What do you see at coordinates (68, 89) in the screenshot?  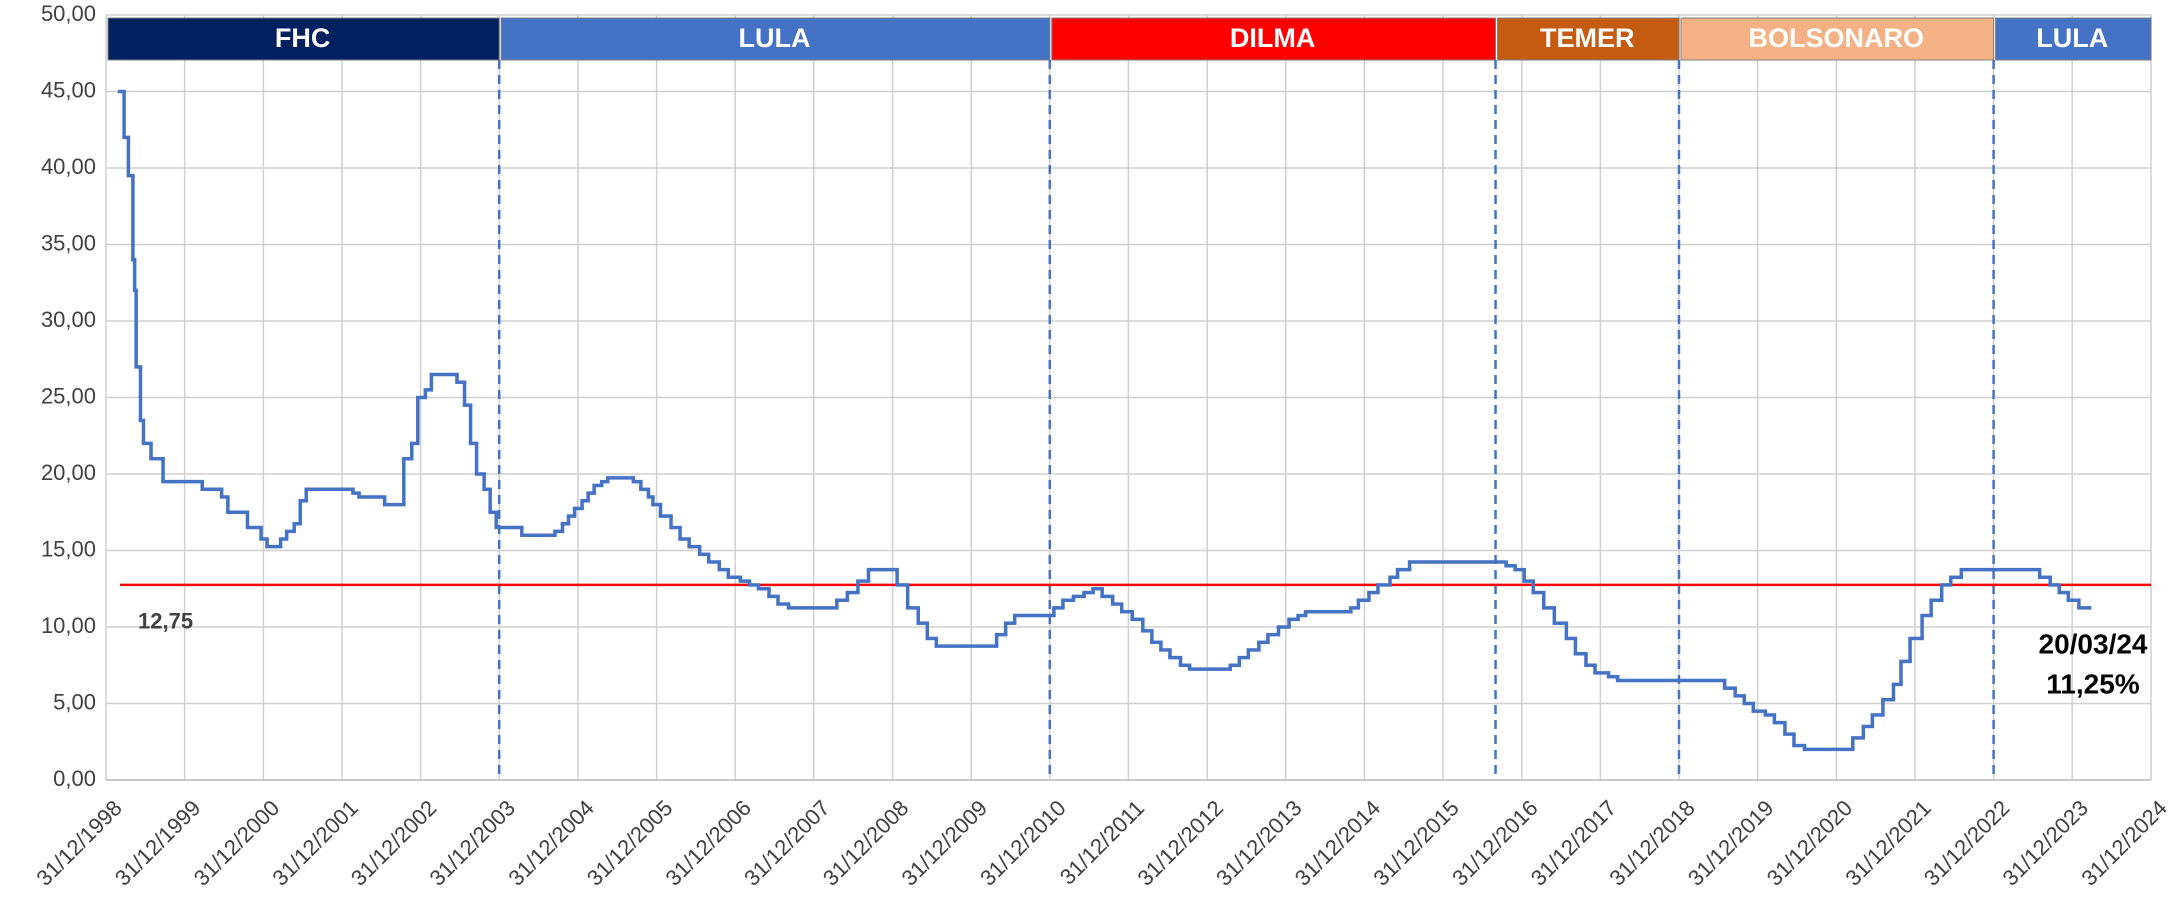 I see `y-tick-label: 45,00` at bounding box center [68, 89].